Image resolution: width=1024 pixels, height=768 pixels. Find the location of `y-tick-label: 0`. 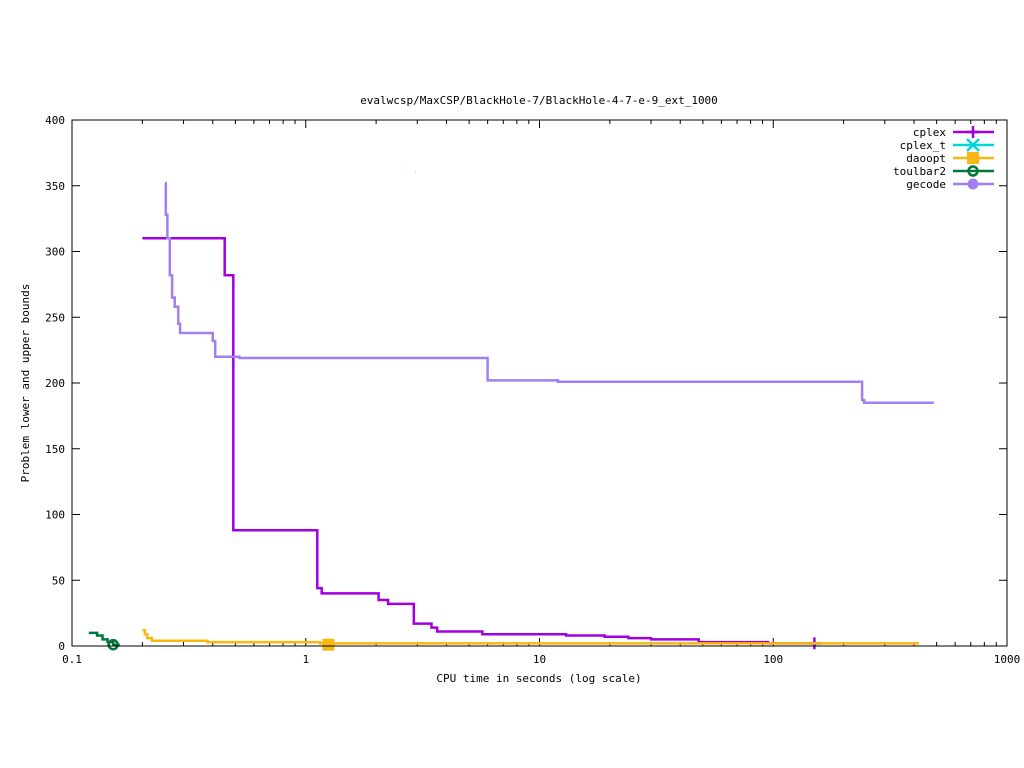

y-tick-label: 0 is located at coordinates (61, 646).